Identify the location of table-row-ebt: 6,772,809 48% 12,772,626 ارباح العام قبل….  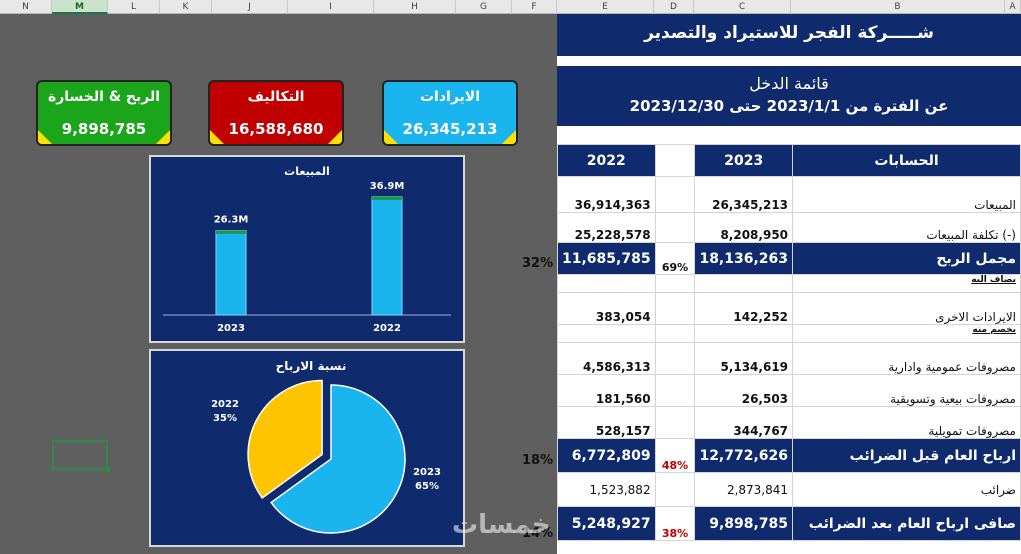
(789, 455).